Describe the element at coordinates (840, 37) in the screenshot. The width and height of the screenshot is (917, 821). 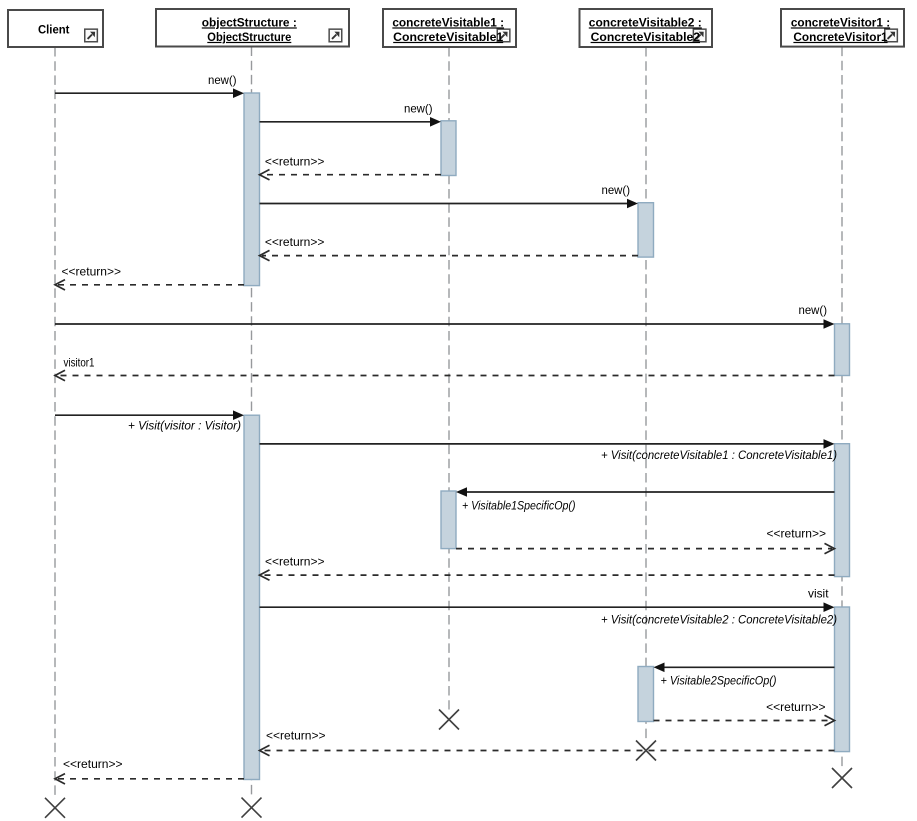
I see `svg-text: ConcreteVisitor1` at that location.